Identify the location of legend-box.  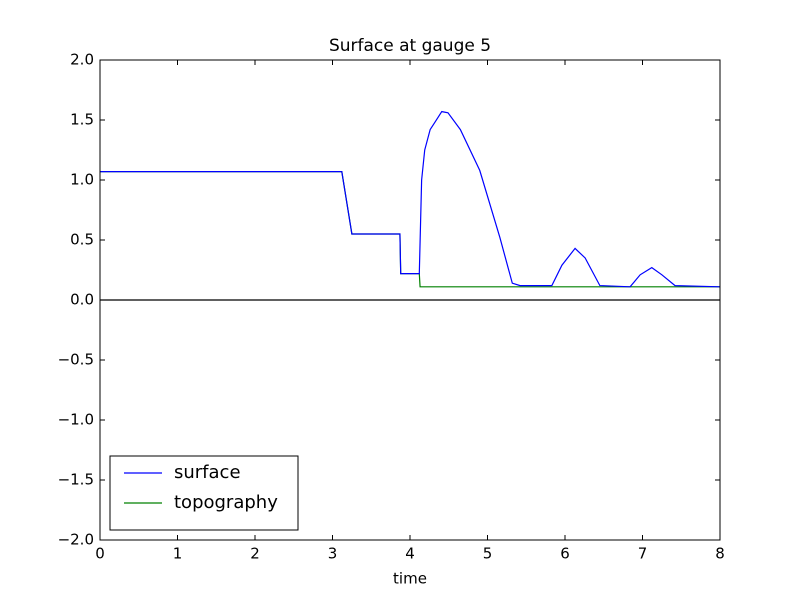
(204, 493).